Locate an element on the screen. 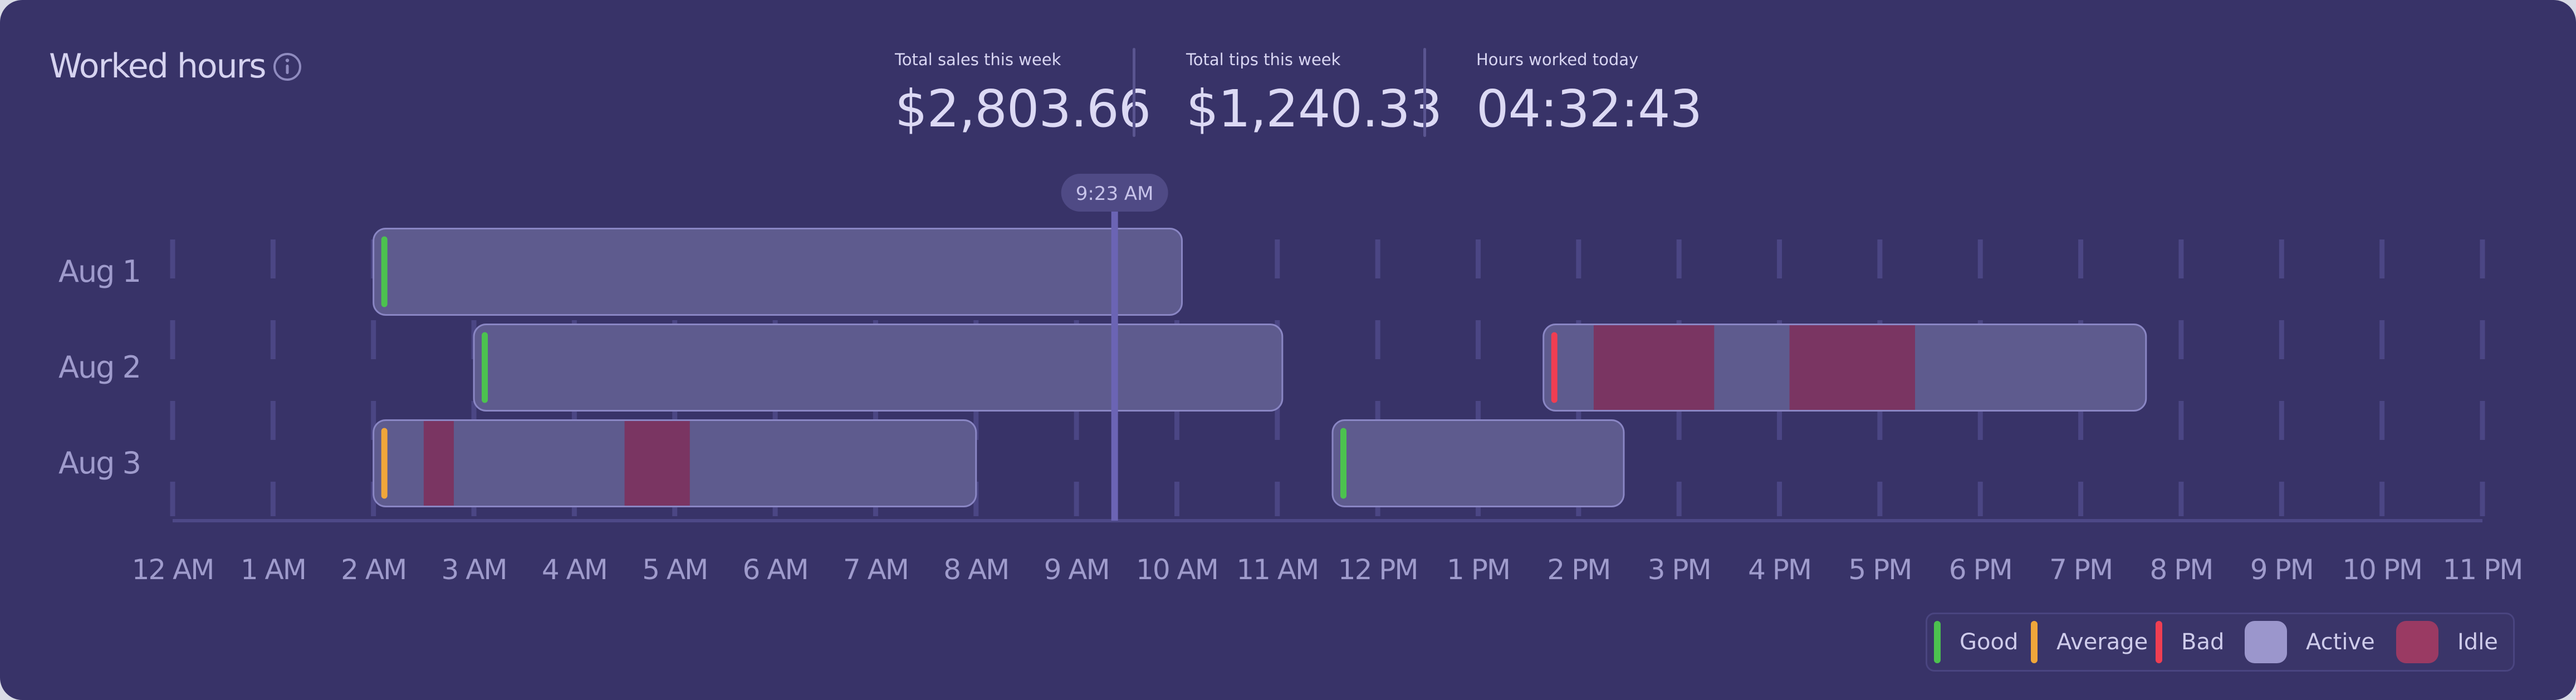 The width and height of the screenshot is (2576, 700). x-tick-label: 12 AM is located at coordinates (173, 570).